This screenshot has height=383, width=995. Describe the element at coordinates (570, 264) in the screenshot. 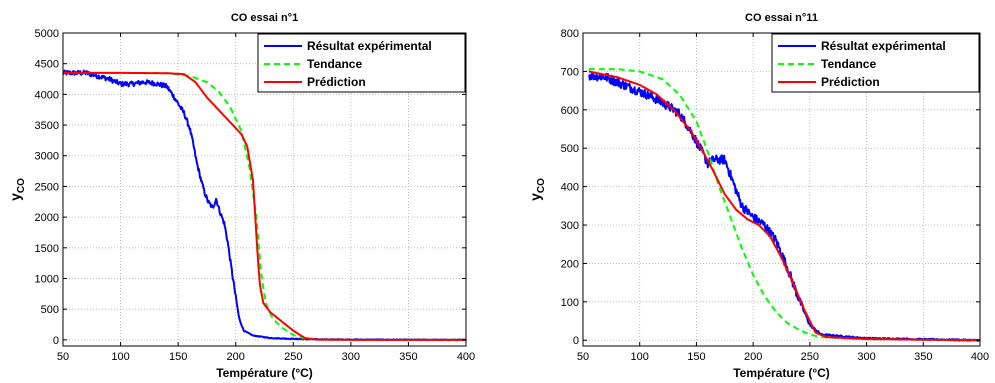

I see `y-tick-label: 200` at that location.